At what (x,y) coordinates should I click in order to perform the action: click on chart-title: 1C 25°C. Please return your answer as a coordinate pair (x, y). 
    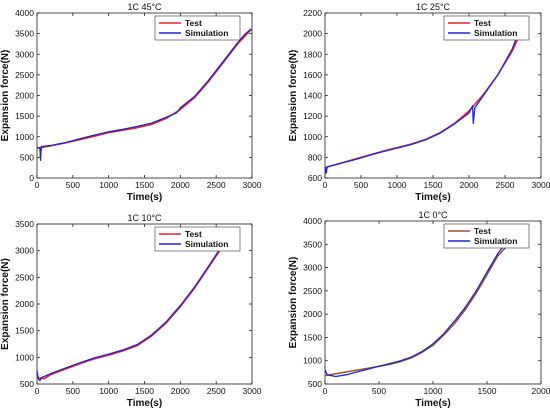
    Looking at the image, I should click on (433, 7).